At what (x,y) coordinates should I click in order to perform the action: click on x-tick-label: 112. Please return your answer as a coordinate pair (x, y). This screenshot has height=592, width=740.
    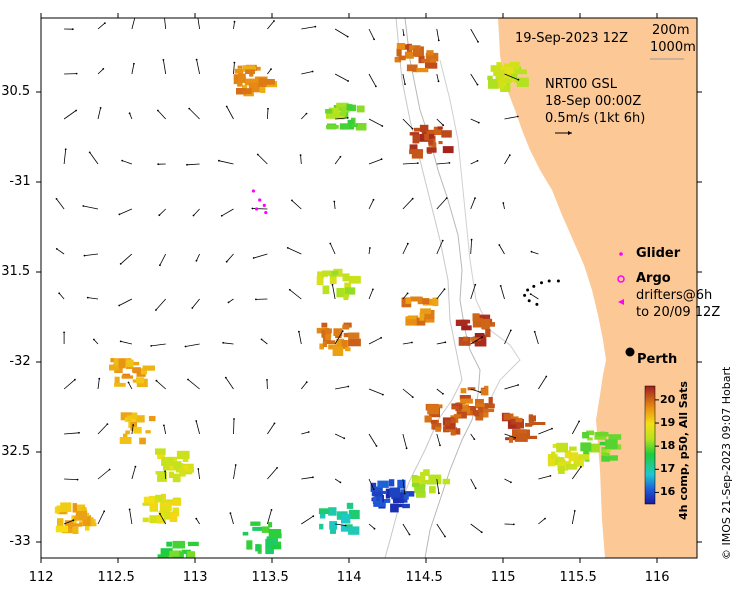
    Looking at the image, I should click on (41, 577).